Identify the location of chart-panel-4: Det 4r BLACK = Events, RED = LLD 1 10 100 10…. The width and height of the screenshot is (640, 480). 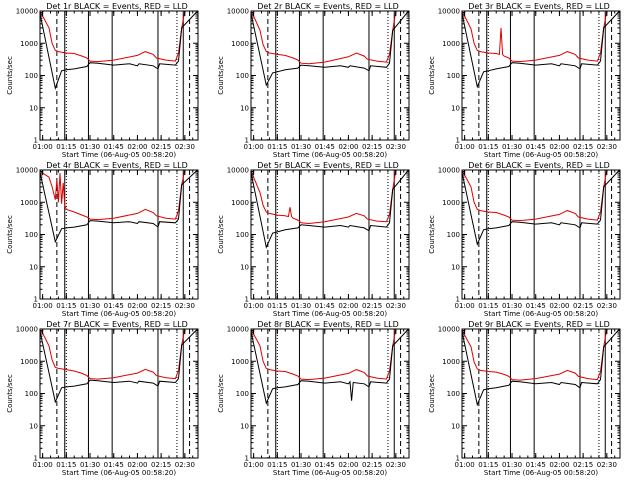
(102, 239).